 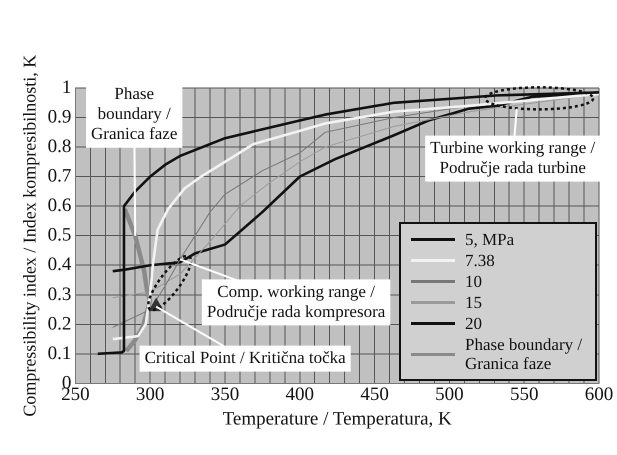 I want to click on y-tick-label: 0.4, so click(x=60, y=265).